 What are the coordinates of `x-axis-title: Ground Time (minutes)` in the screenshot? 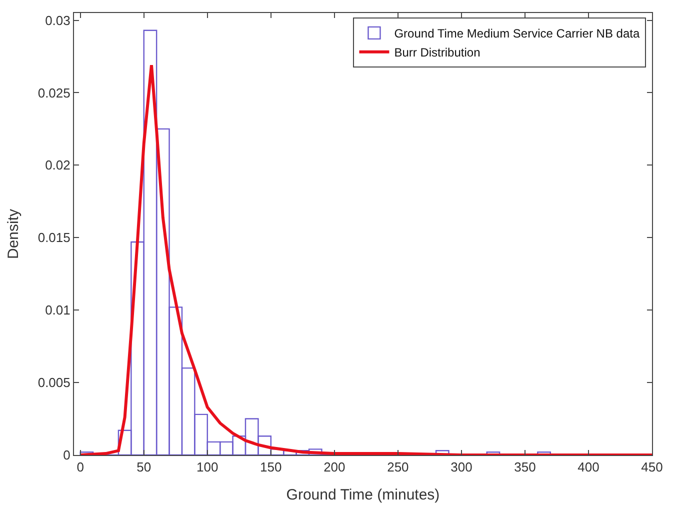 It's located at (363, 495).